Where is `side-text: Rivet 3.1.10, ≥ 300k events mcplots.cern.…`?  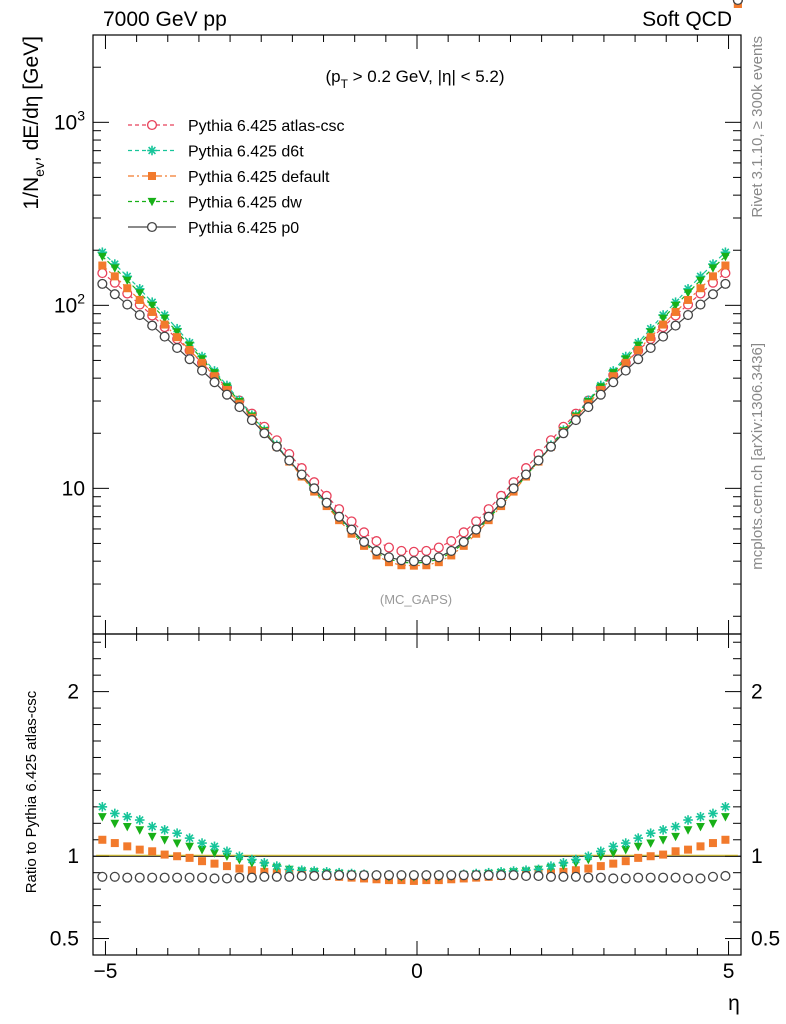 side-text: Rivet 3.1.10, ≥ 300k events mcplots.cern.… is located at coordinates (757, 303).